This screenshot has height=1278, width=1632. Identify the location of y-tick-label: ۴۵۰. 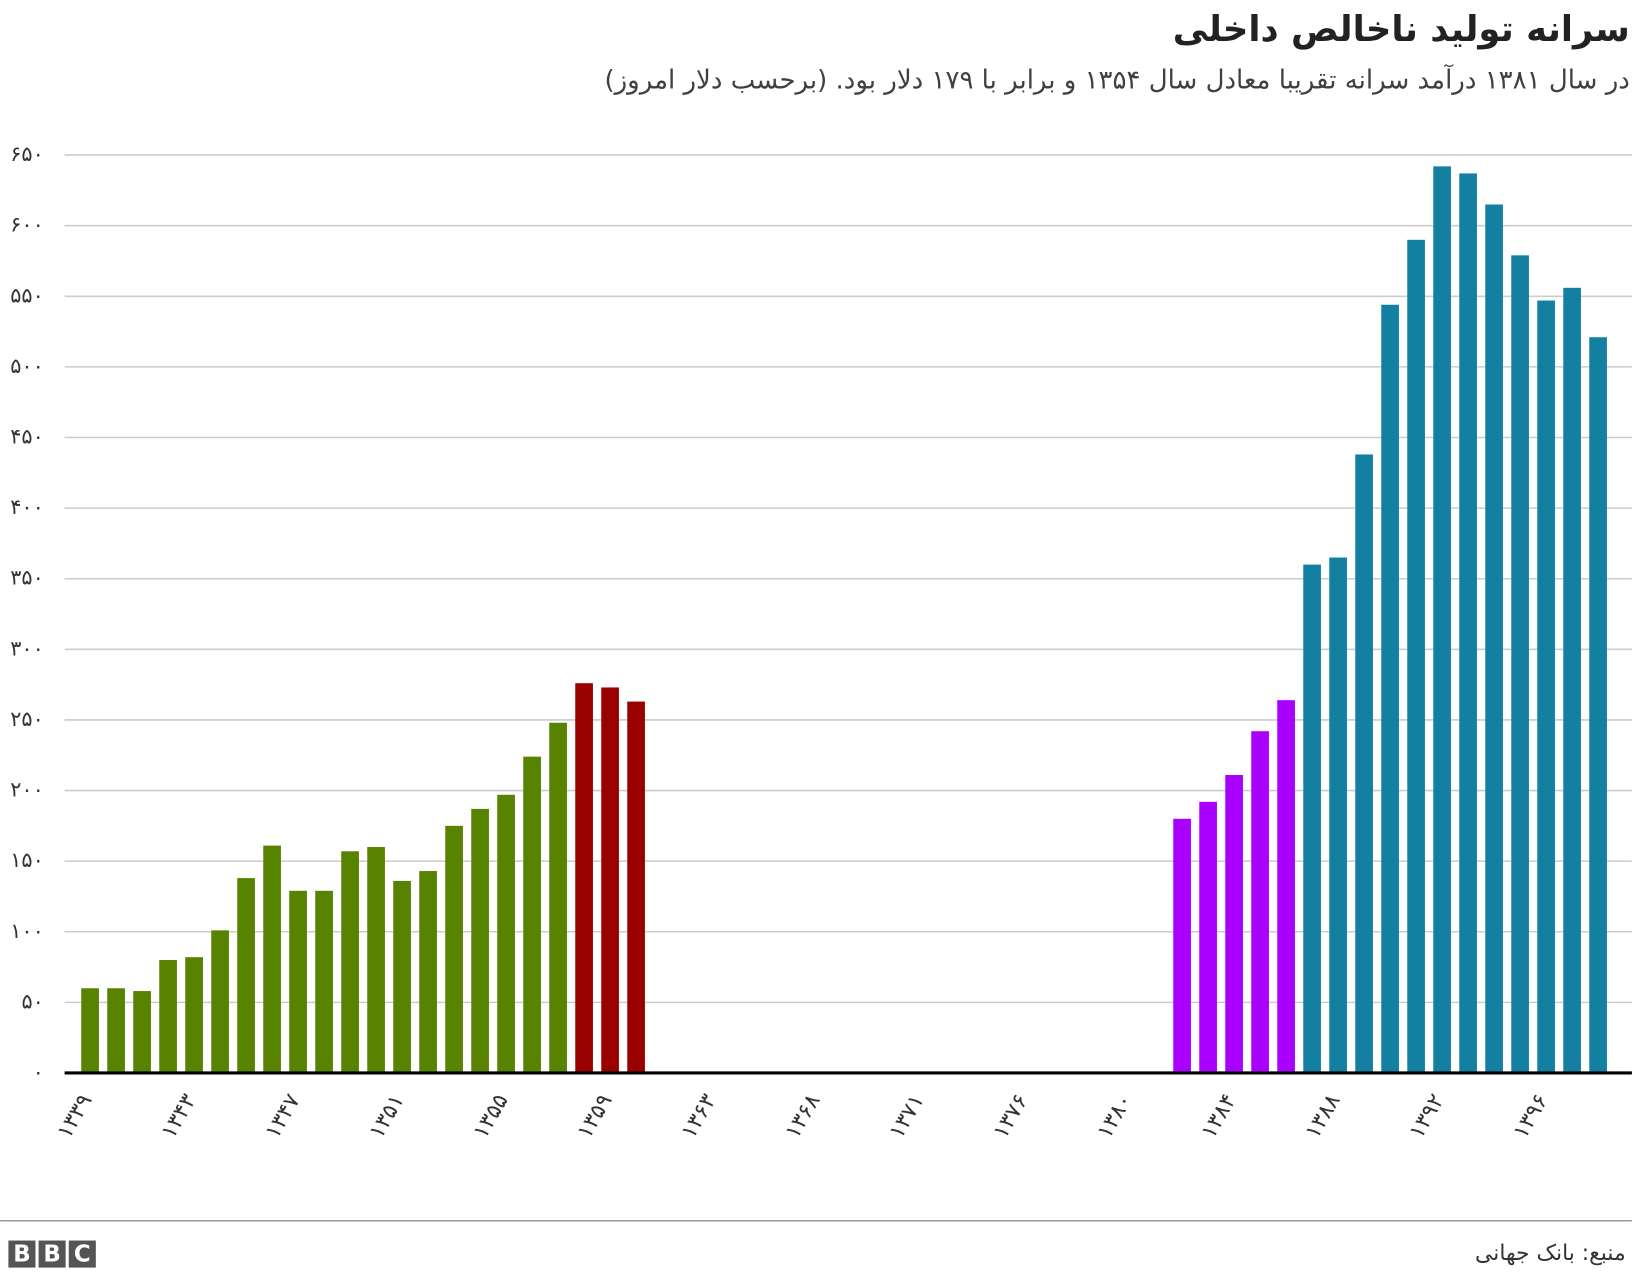
(27, 437).